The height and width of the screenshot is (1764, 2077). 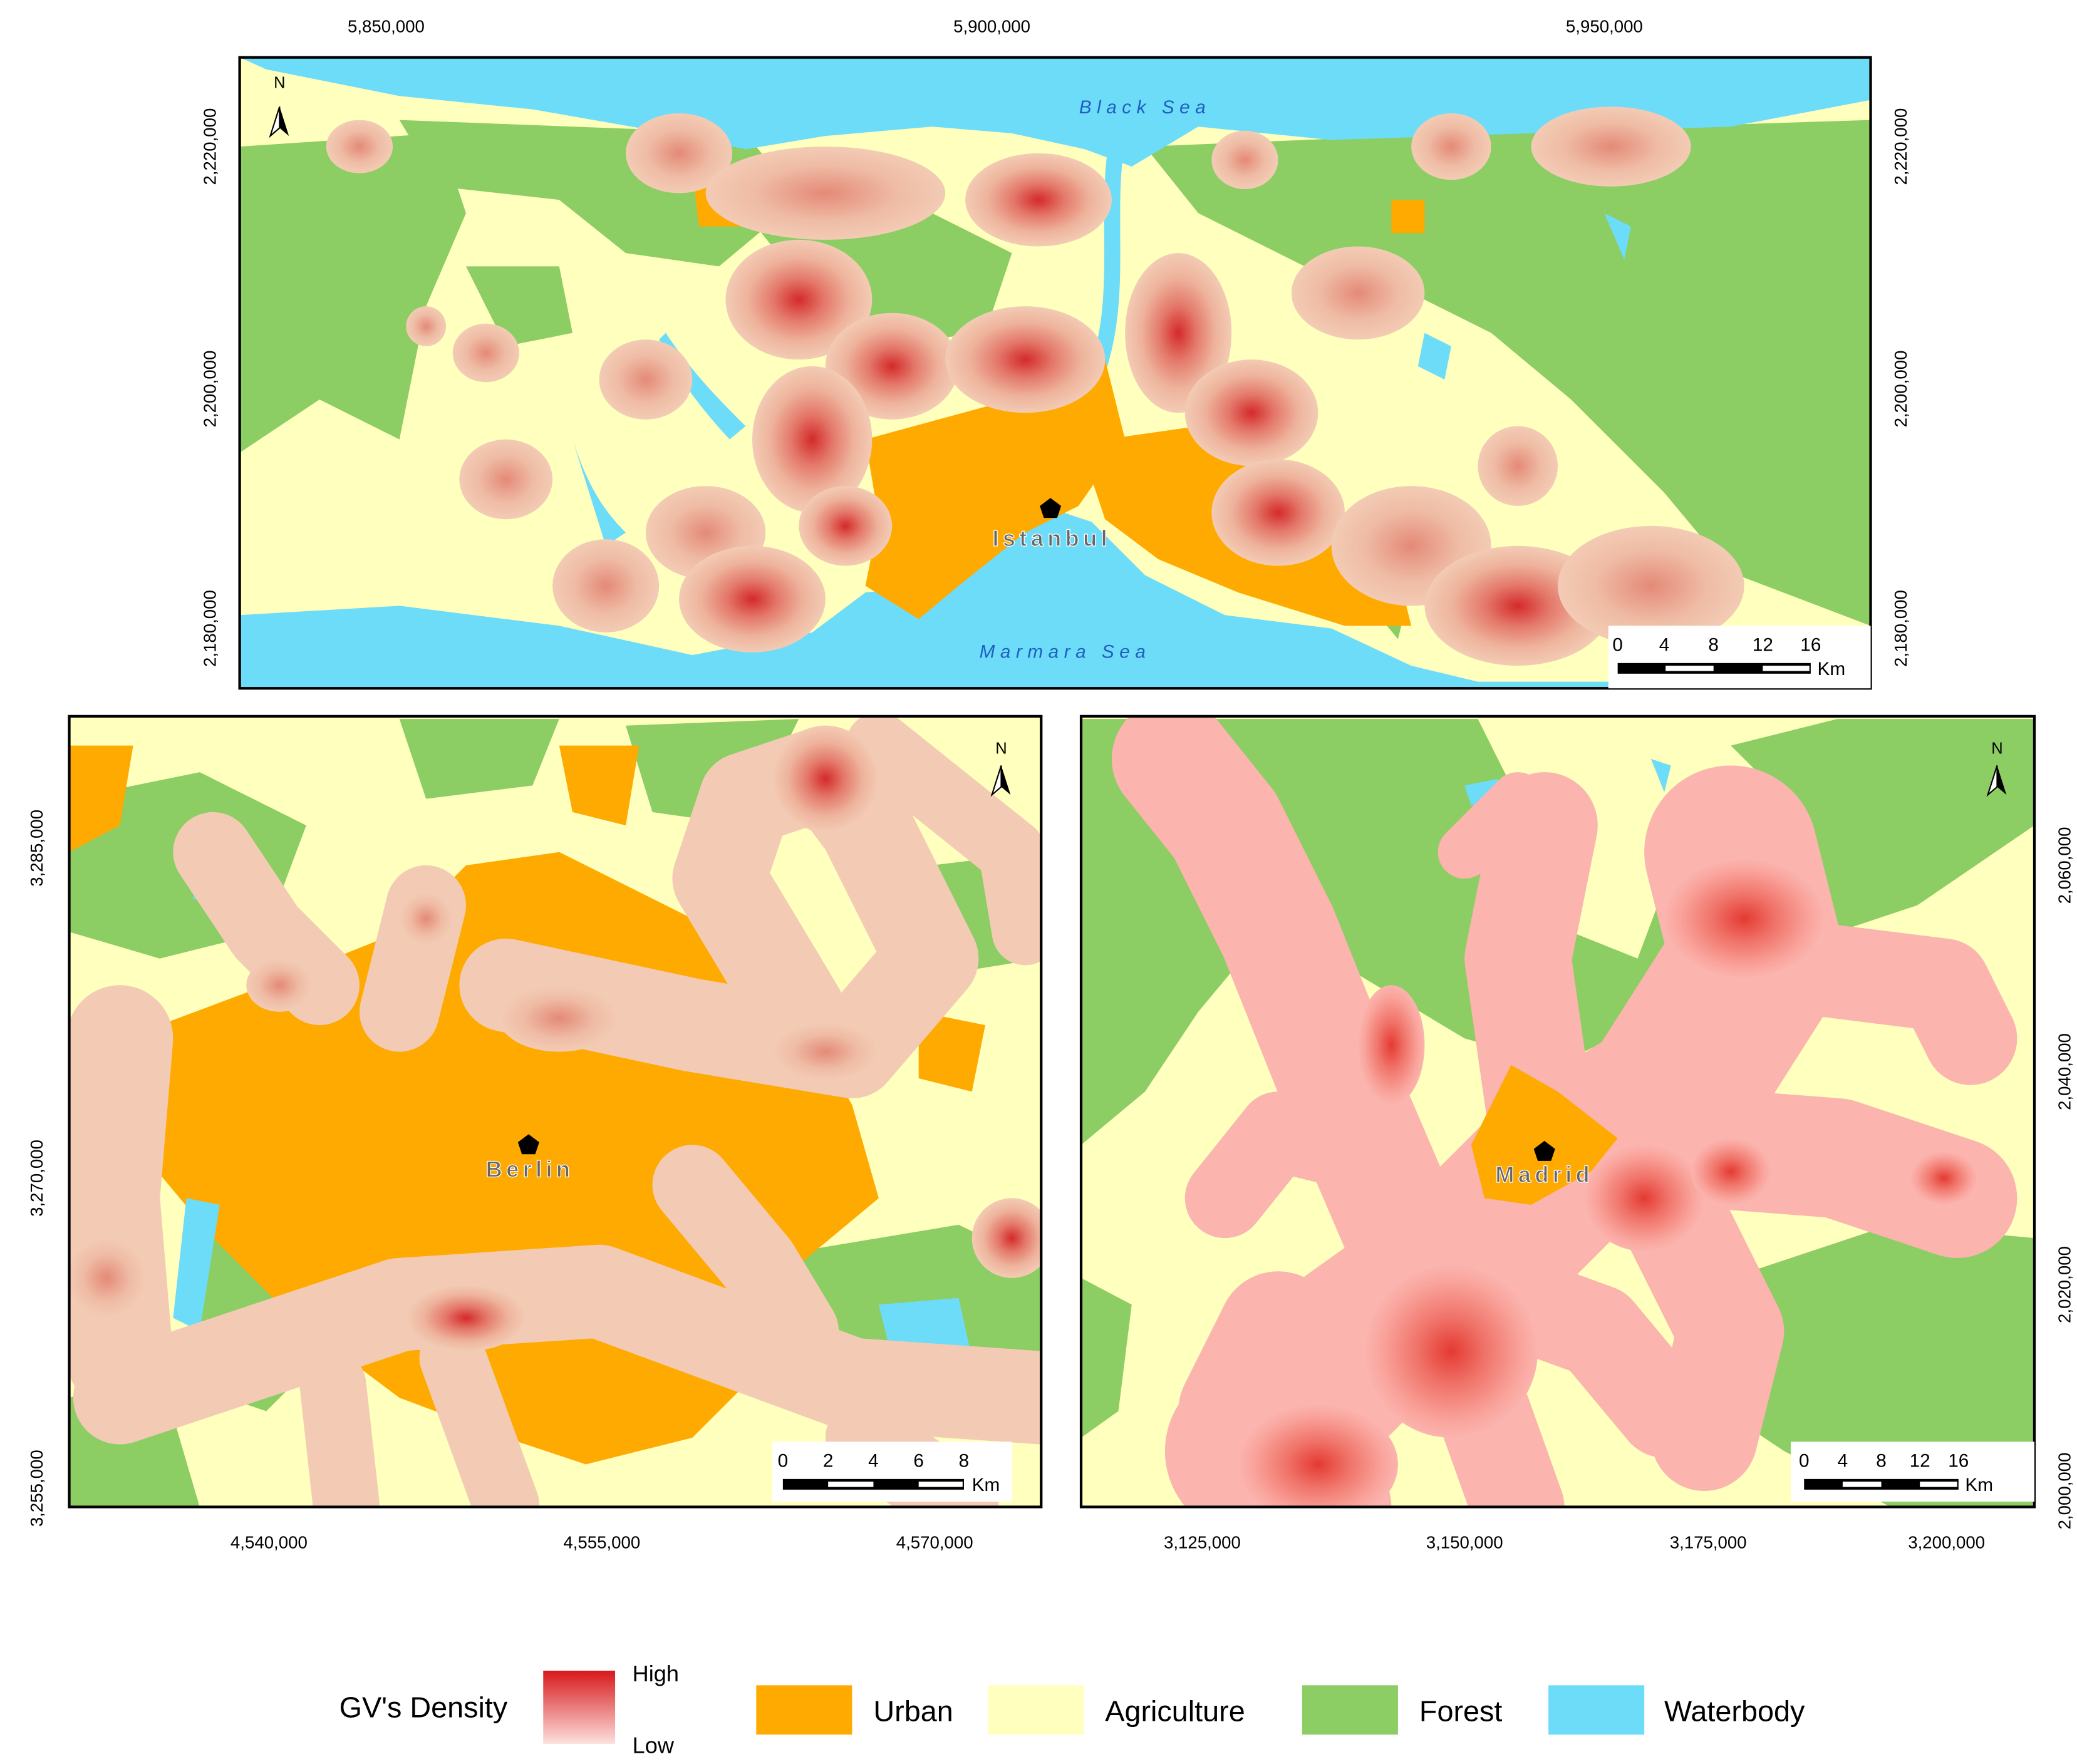 What do you see at coordinates (1735, 1711) in the screenshot?
I see `legend: Waterbody` at bounding box center [1735, 1711].